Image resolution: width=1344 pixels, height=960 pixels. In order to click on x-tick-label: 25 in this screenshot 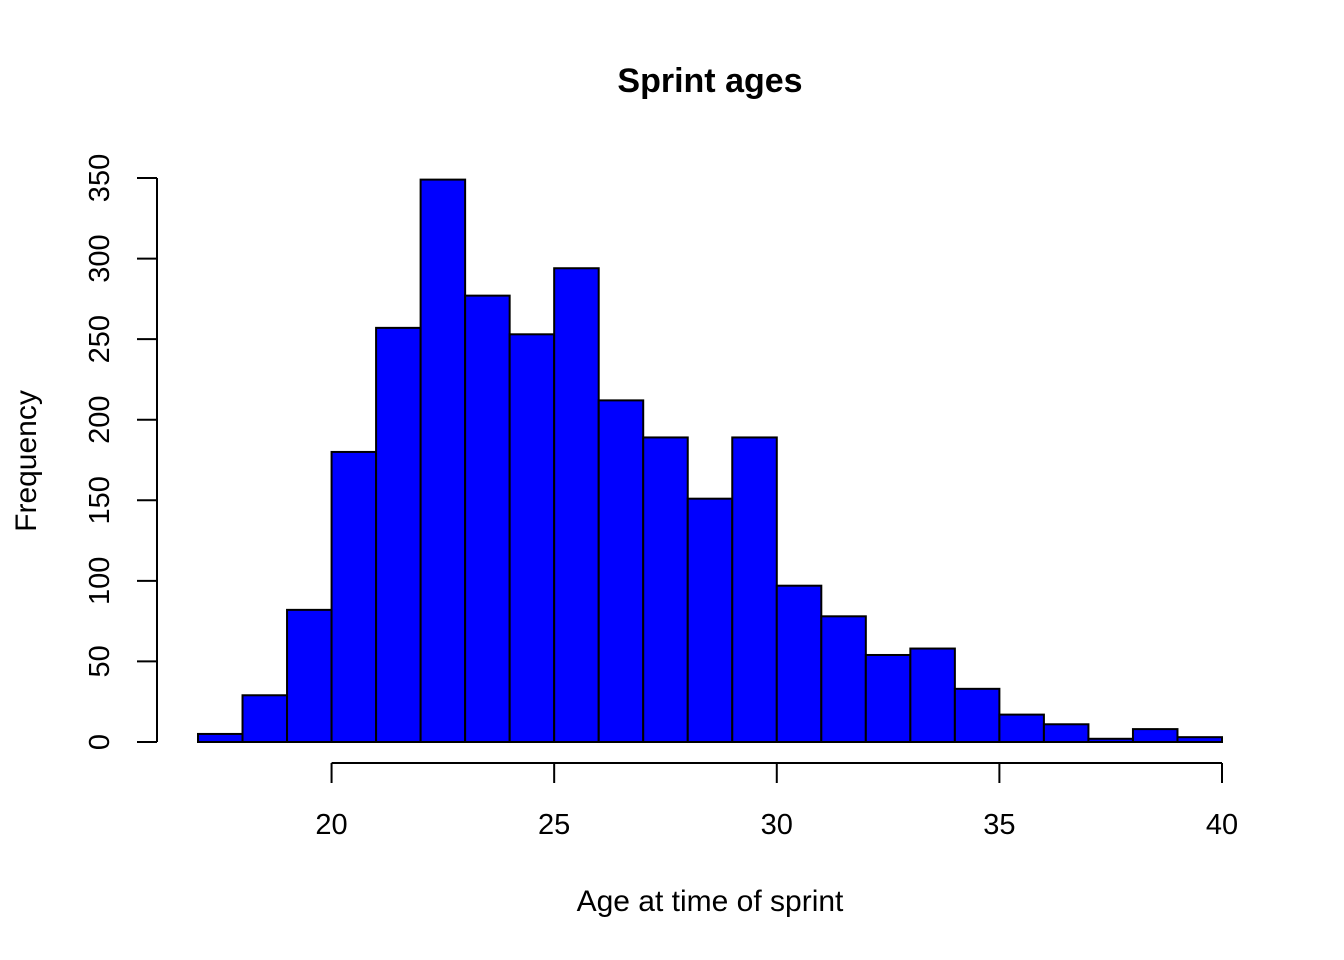, I will do `click(554, 825)`.